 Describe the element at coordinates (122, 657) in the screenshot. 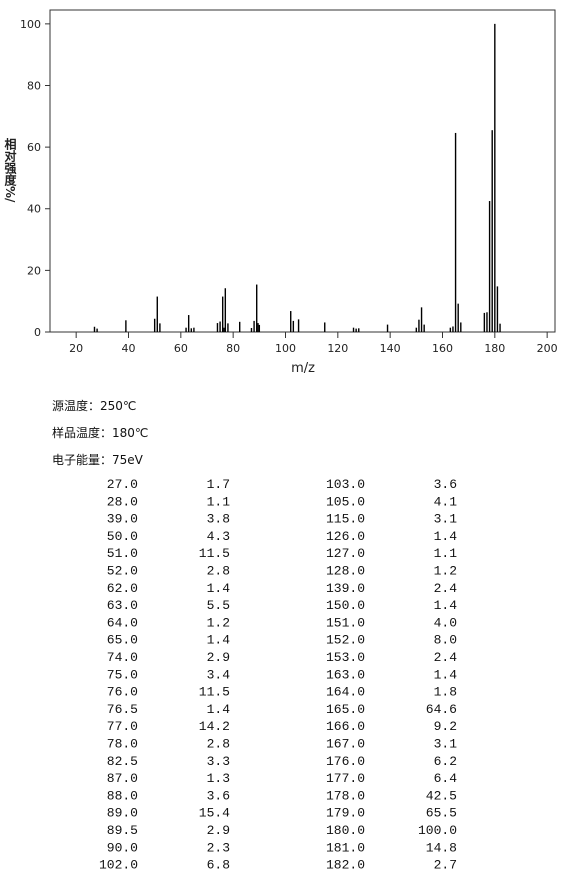

I see `mz-cell: 74.0` at that location.